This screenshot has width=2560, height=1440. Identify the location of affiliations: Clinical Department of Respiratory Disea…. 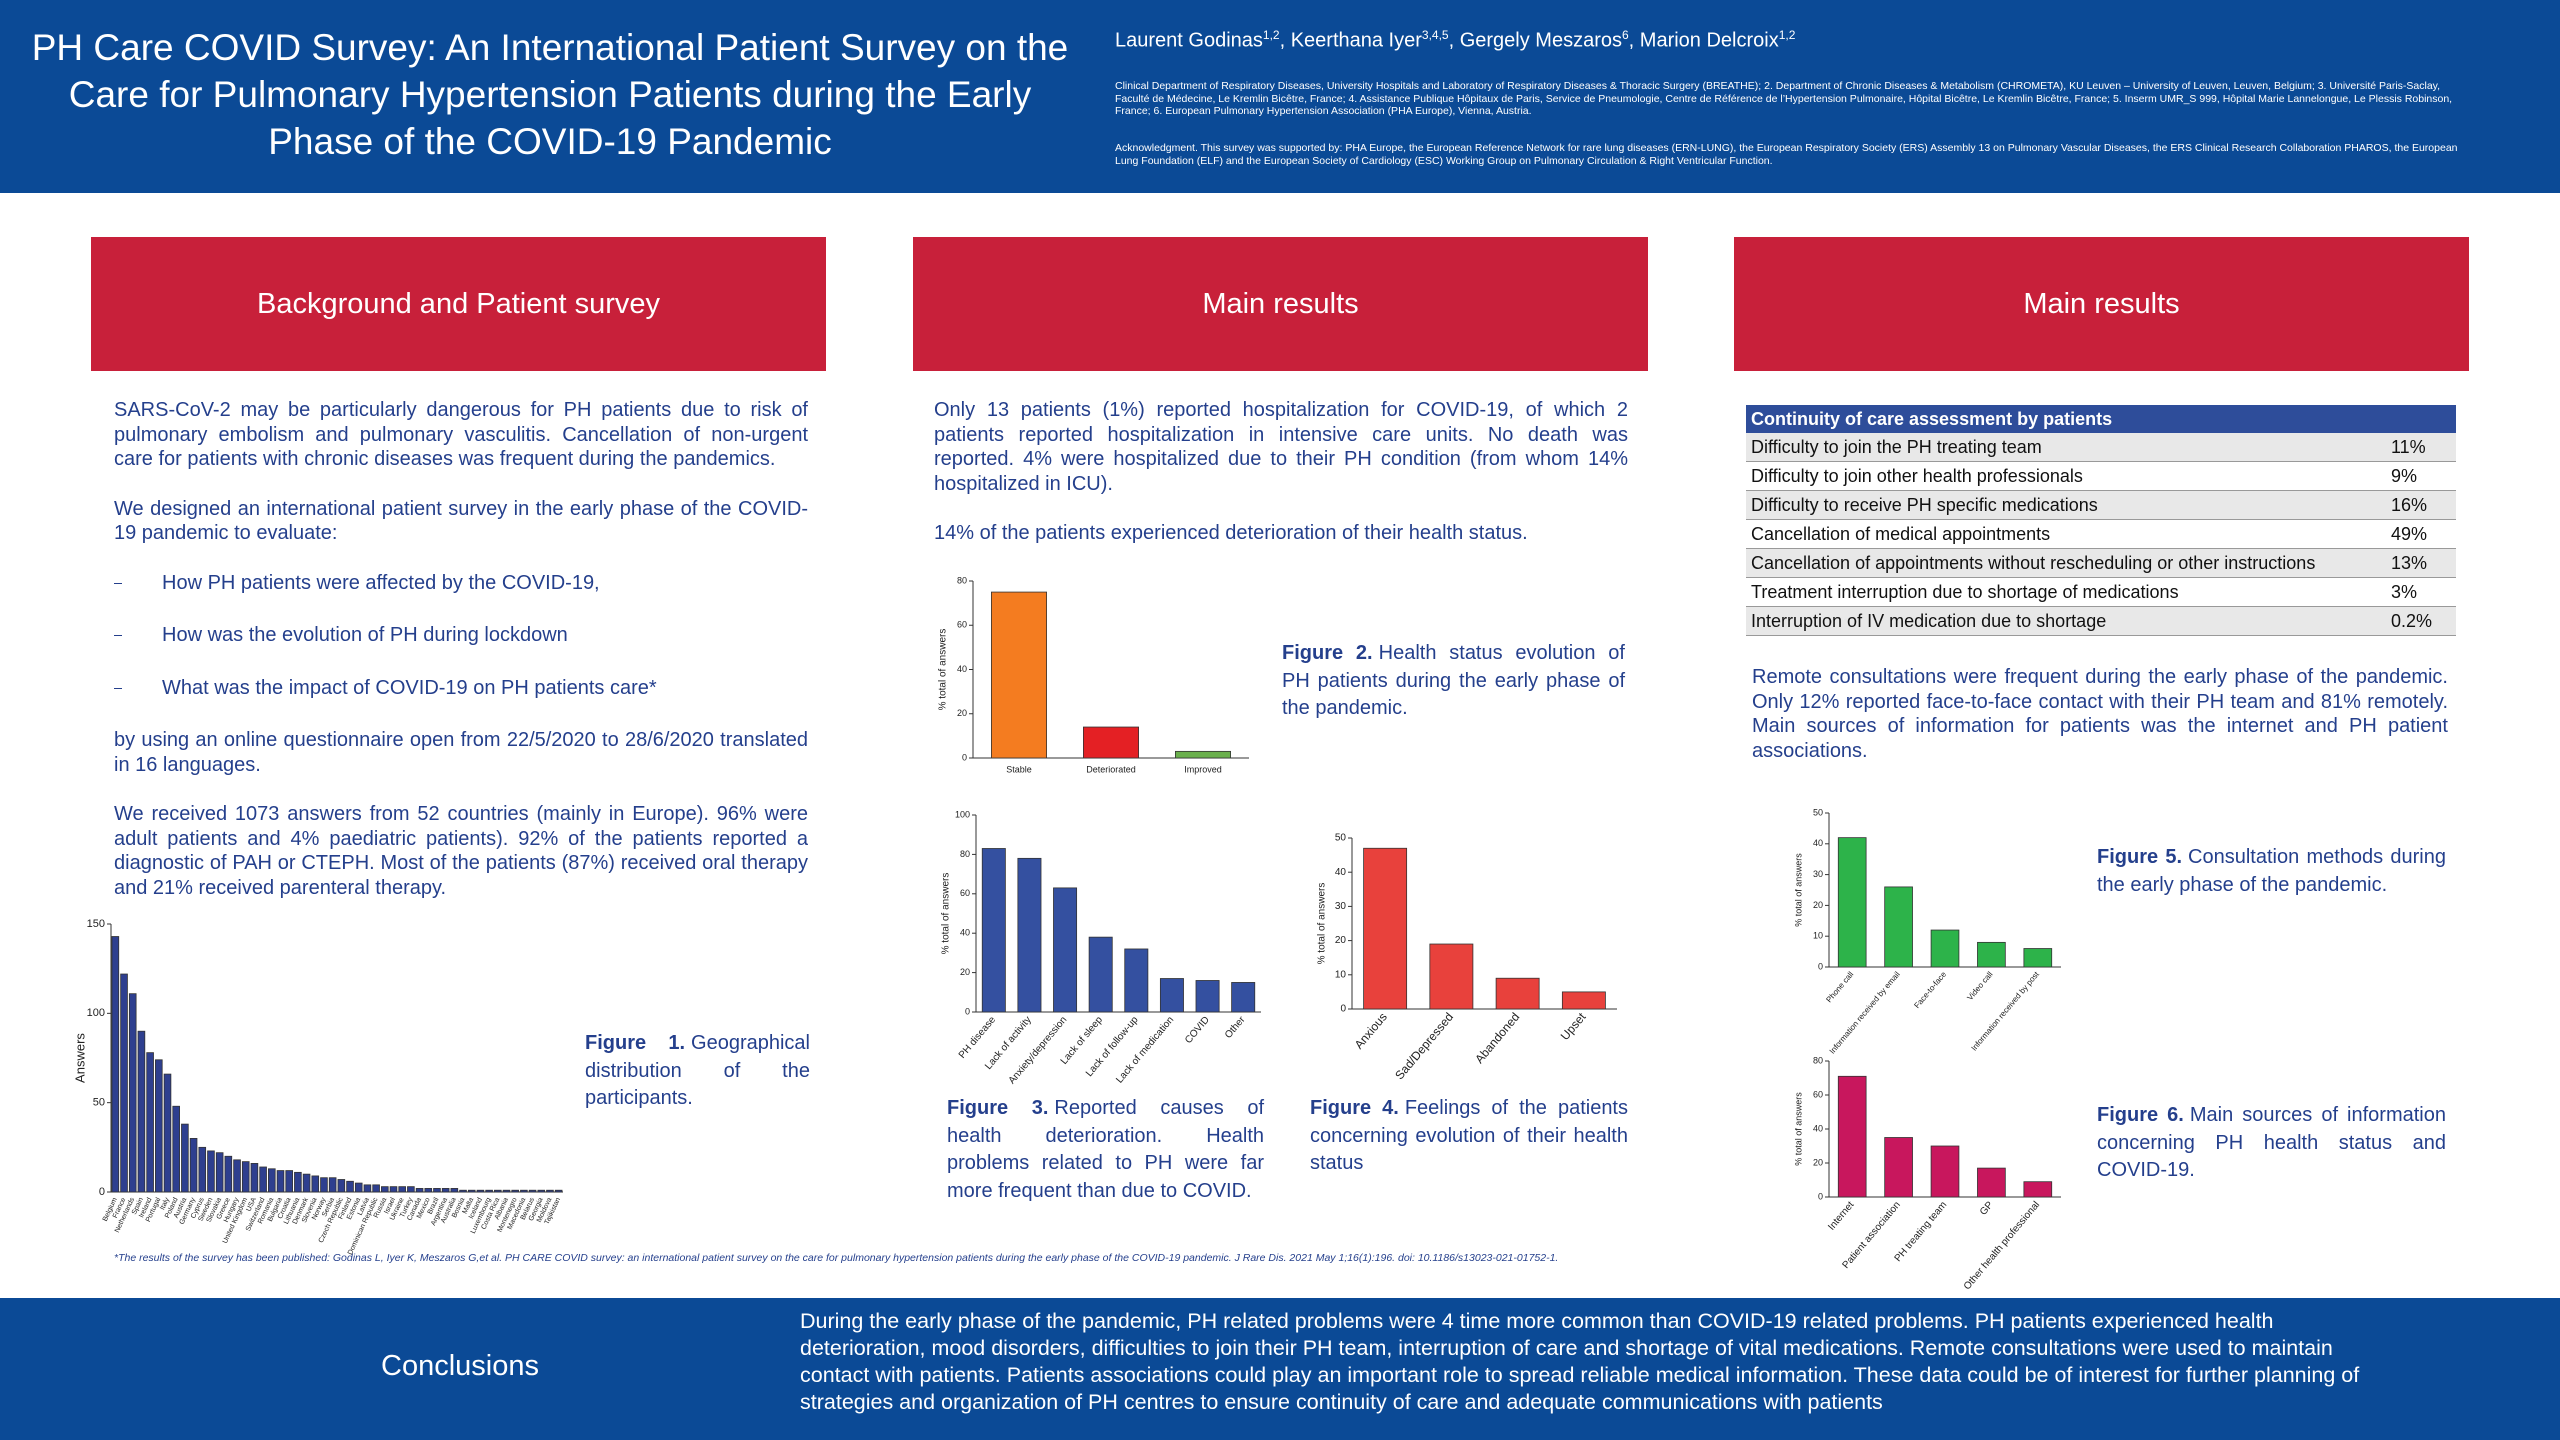
(1784, 98).